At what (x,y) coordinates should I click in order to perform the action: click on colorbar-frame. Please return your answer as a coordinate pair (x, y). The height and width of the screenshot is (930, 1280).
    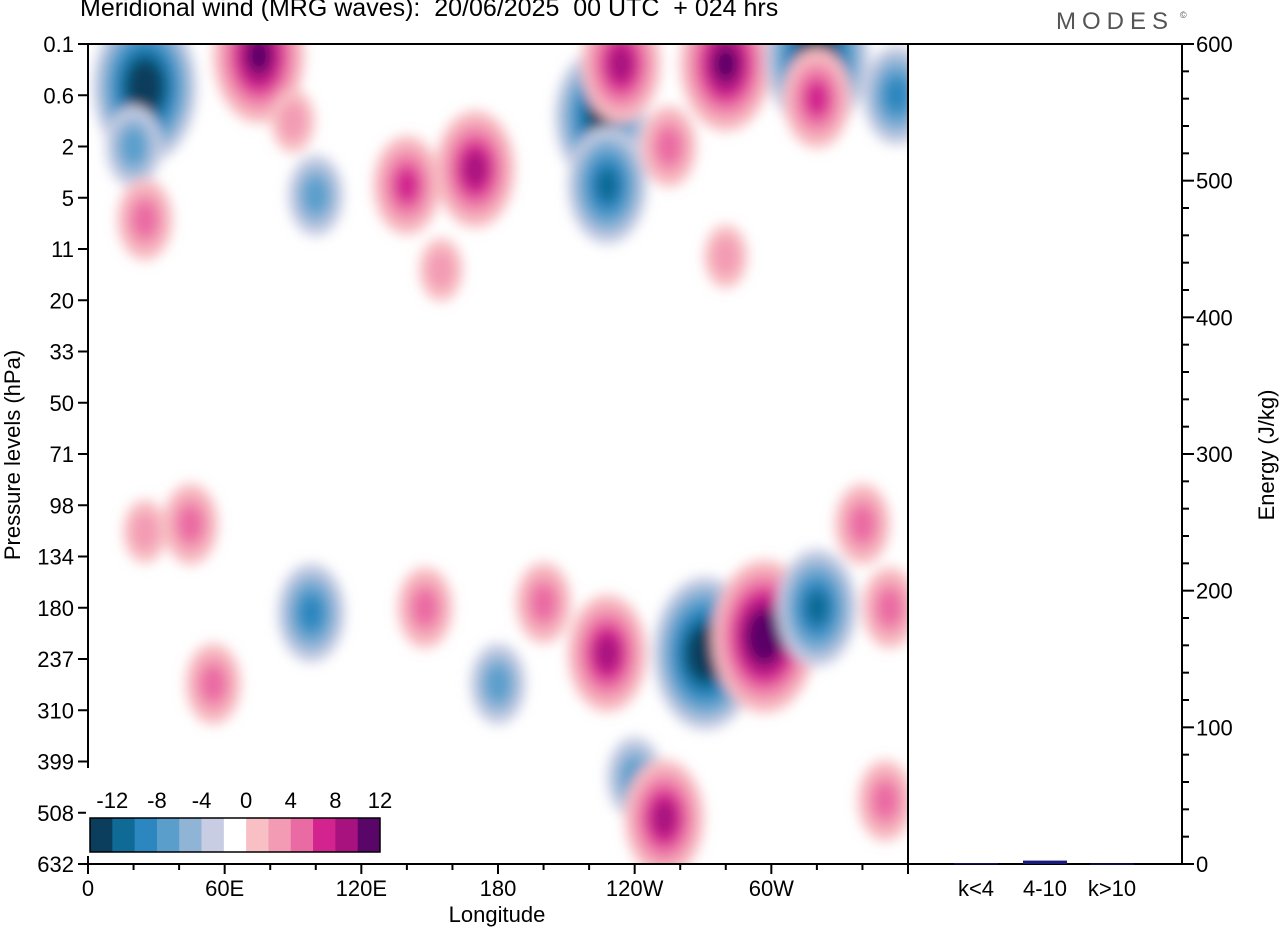
    Looking at the image, I should click on (235, 835).